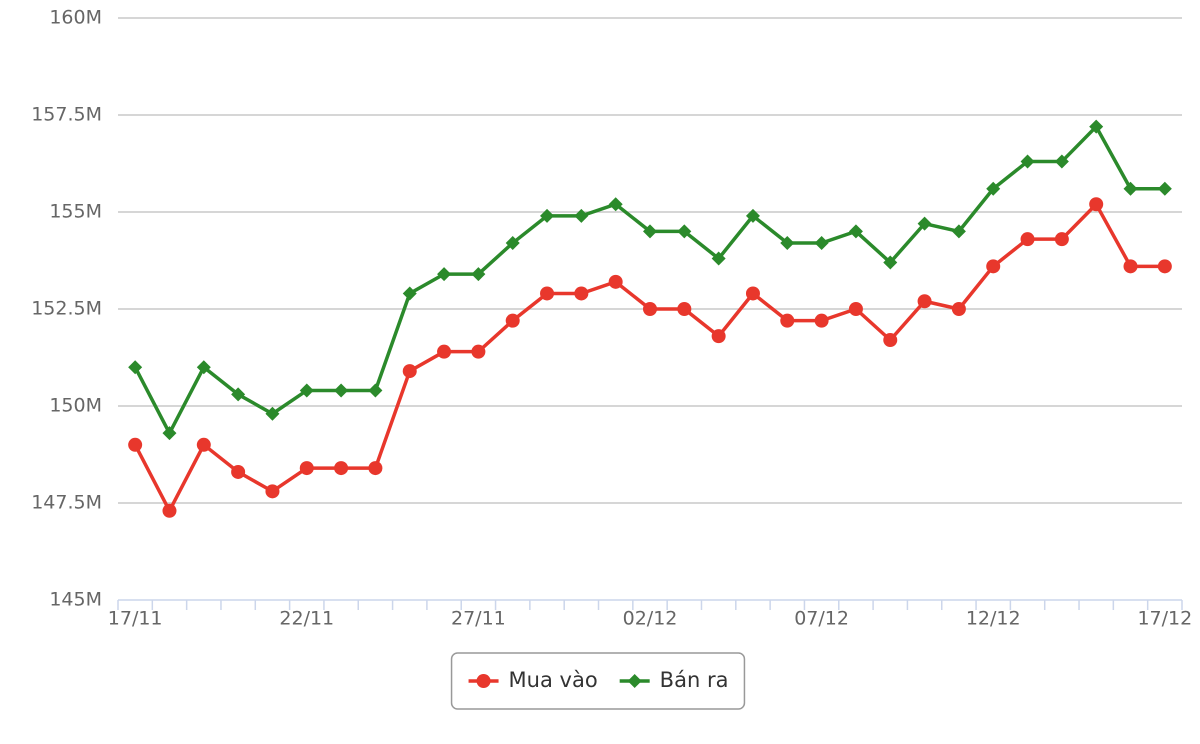 The height and width of the screenshot is (744, 1200). What do you see at coordinates (66, 309) in the screenshot?
I see `y-tick-label: 152.5M` at bounding box center [66, 309].